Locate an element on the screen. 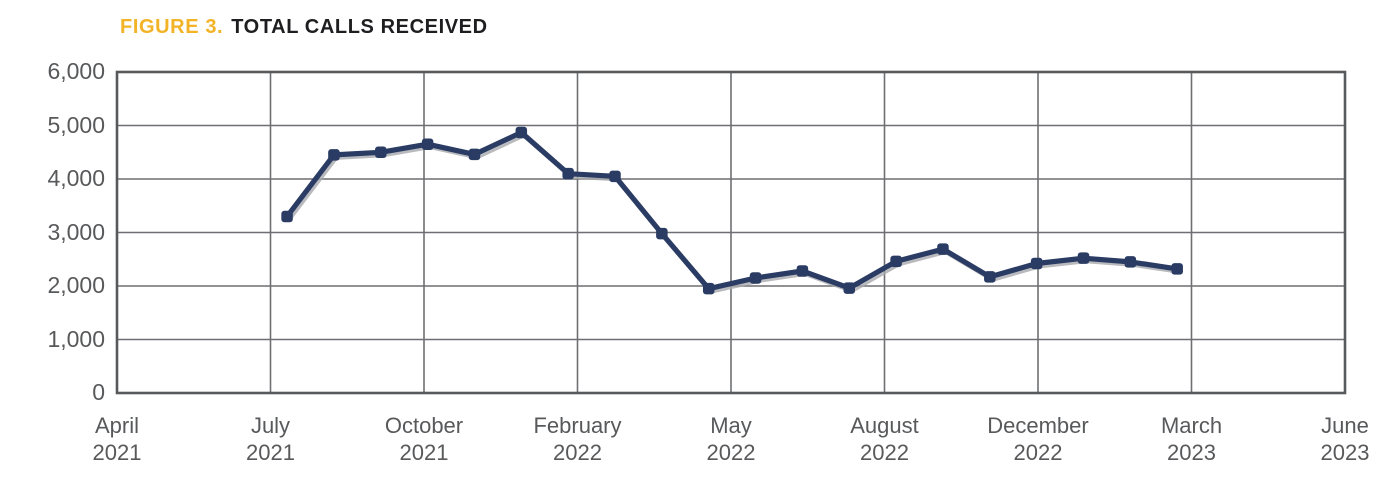  x-tick-month: June is located at coordinates (1345, 425).